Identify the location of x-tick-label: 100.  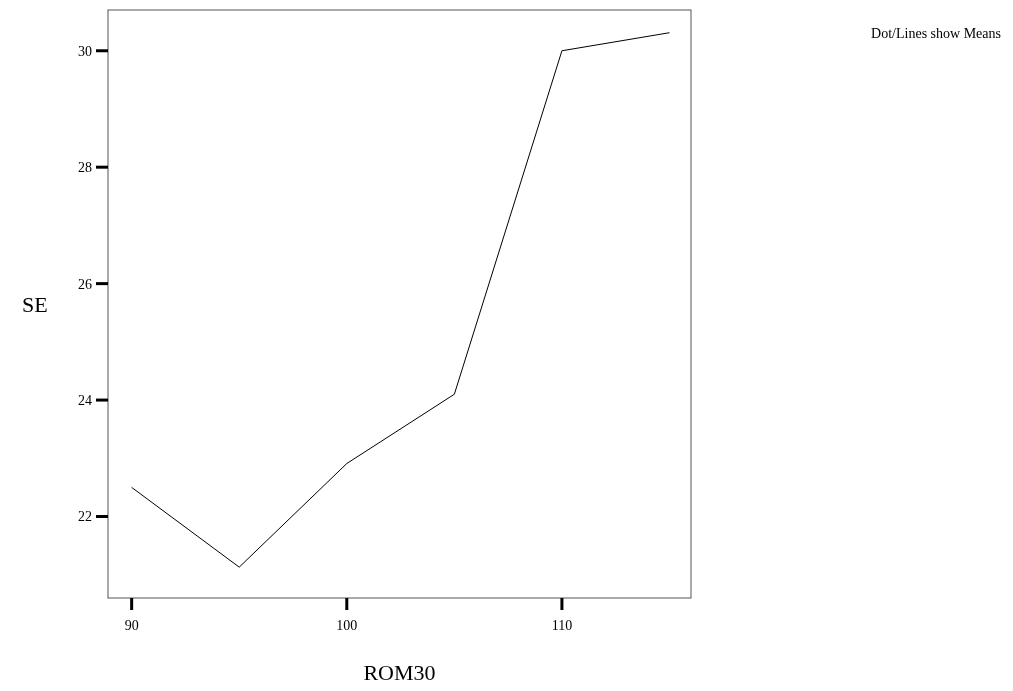
(347, 625).